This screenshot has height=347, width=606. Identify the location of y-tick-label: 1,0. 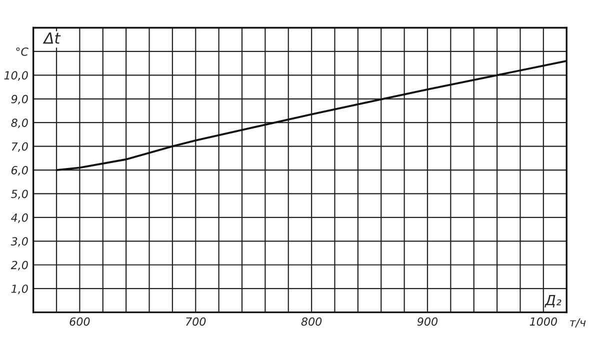
(19, 289).